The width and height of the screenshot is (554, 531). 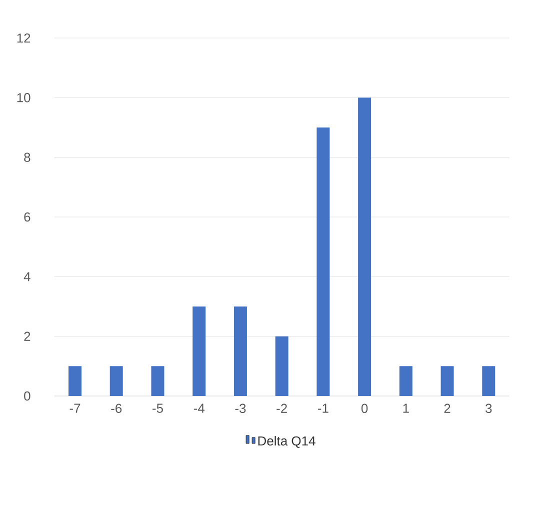 I want to click on y-tick-label: 0, so click(x=27, y=396).